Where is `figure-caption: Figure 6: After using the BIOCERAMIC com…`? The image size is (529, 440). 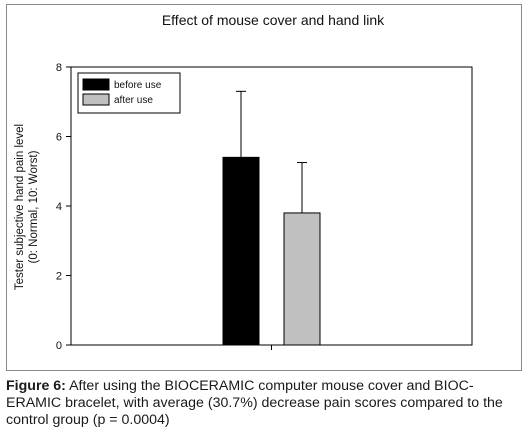
figure-caption: Figure 6: After using the BIOCERAMIC com… is located at coordinates (265, 403).